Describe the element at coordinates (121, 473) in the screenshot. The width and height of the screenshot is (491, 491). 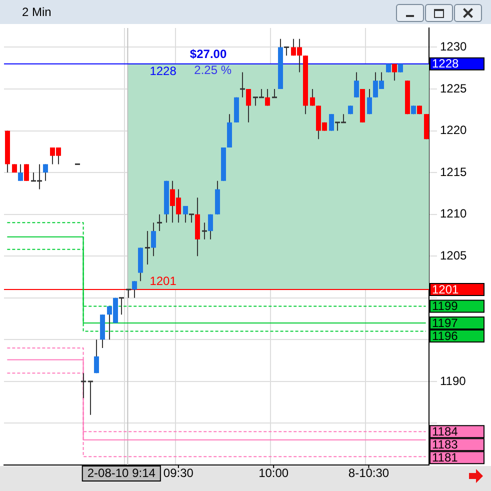
I see `x-tick-label: 2-08-10 9:14` at that location.